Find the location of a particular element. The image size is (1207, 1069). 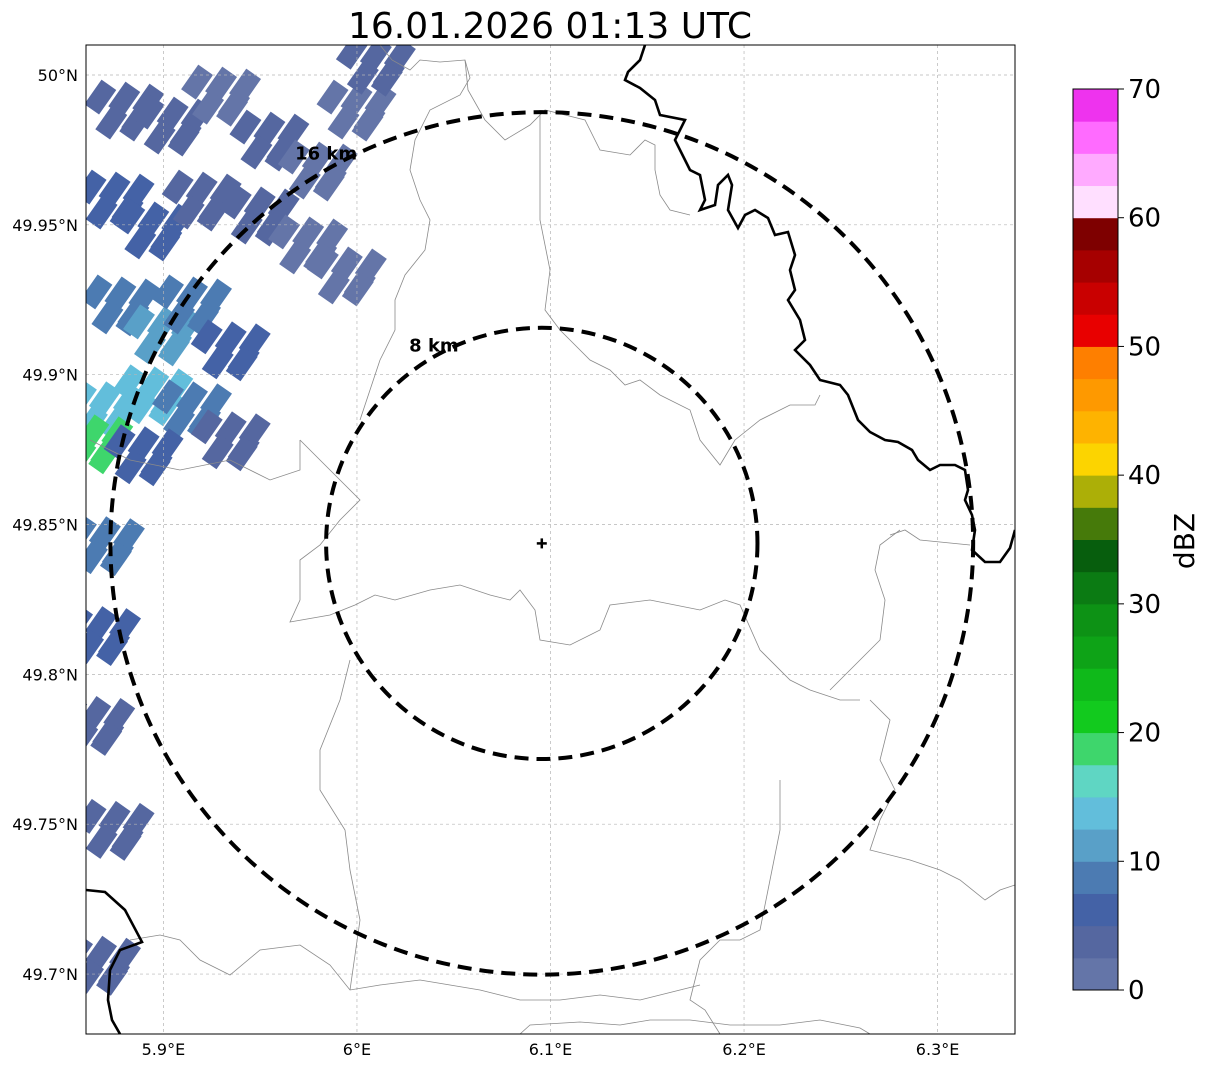

colorbar-tick-label: 30 is located at coordinates (1144, 605).